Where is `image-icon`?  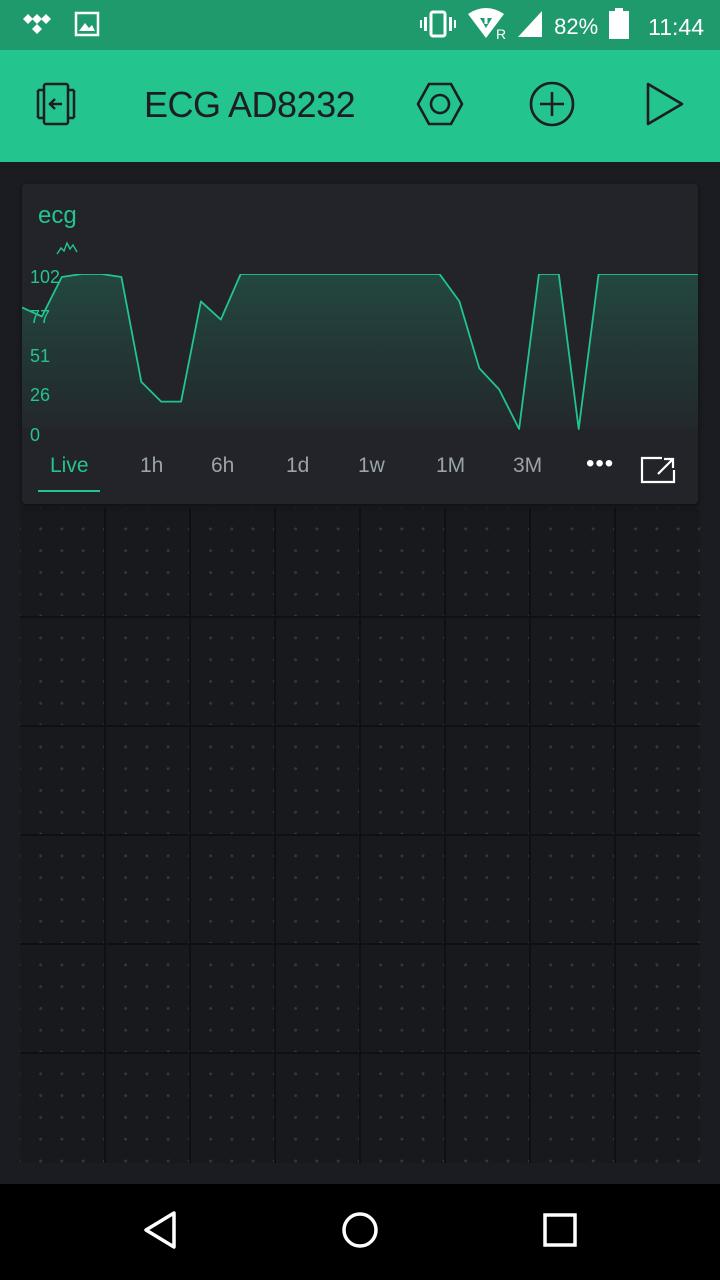
image-icon is located at coordinates (87, 26).